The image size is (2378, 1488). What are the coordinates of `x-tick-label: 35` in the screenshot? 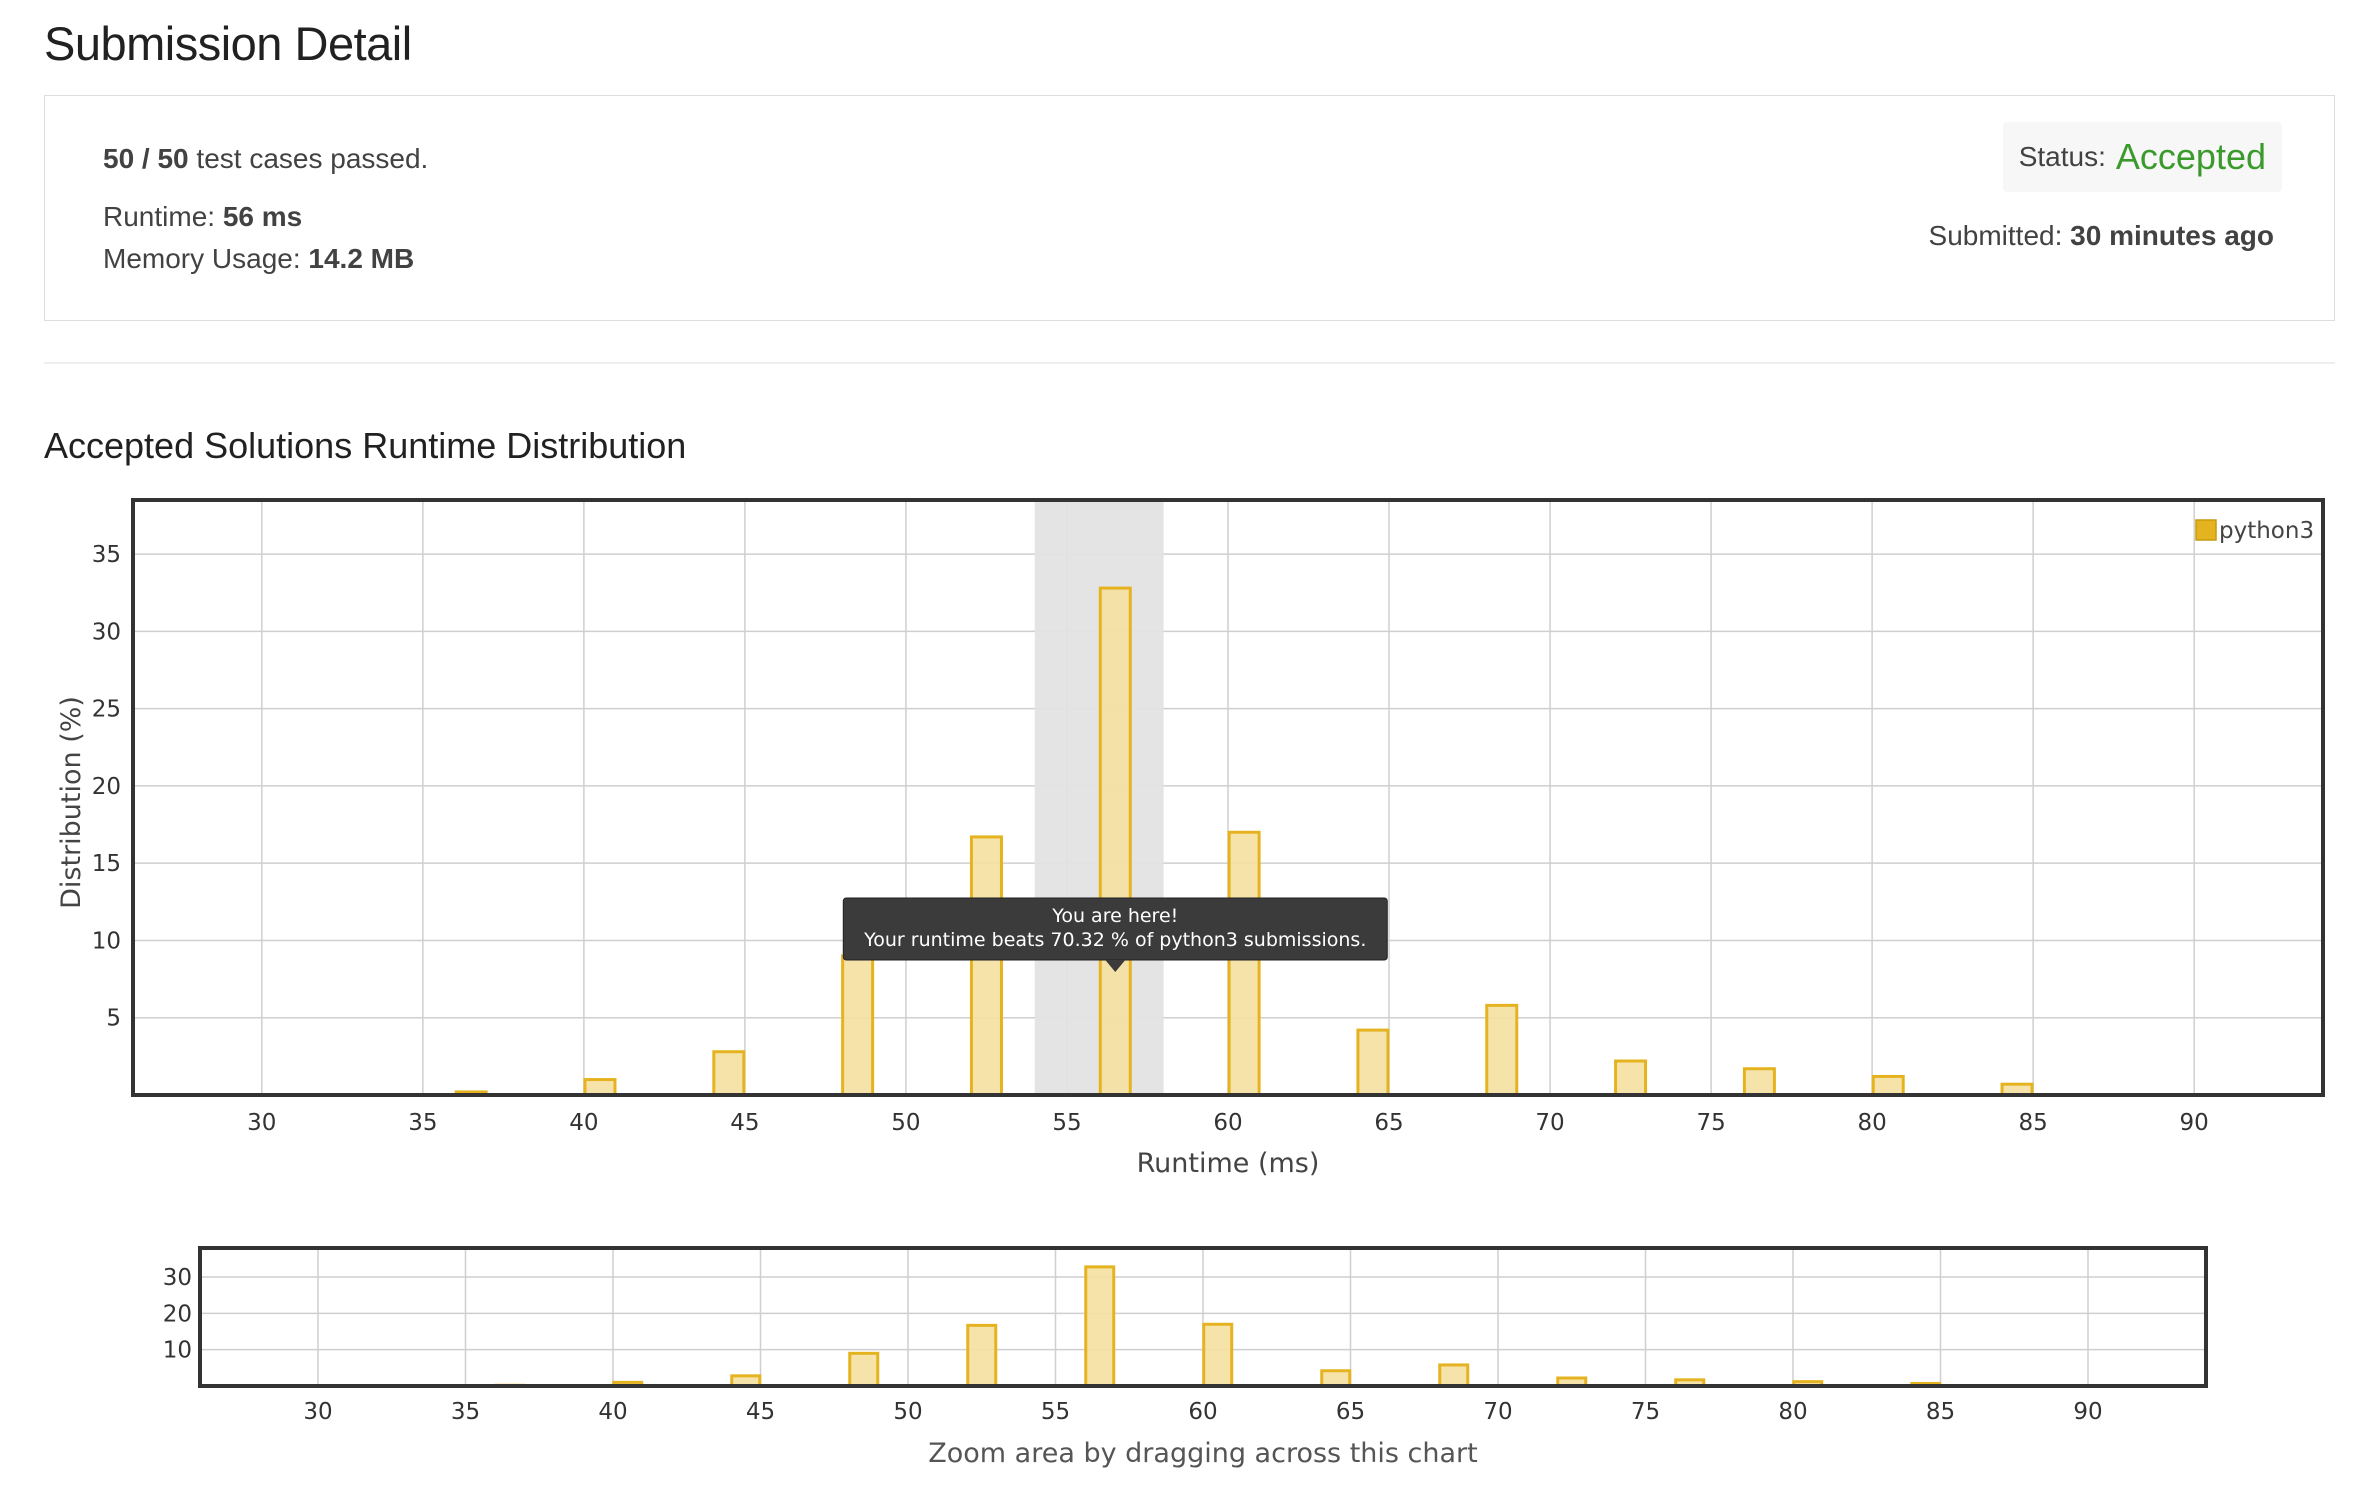 It's located at (422, 1123).